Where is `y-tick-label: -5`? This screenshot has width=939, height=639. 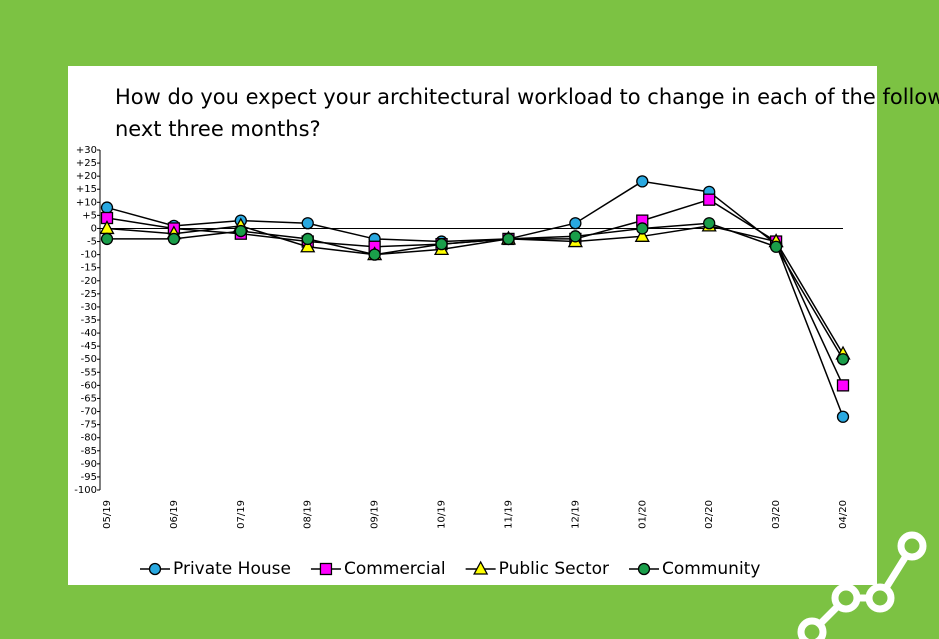
y-tick-label: -5 is located at coordinates (92, 242).